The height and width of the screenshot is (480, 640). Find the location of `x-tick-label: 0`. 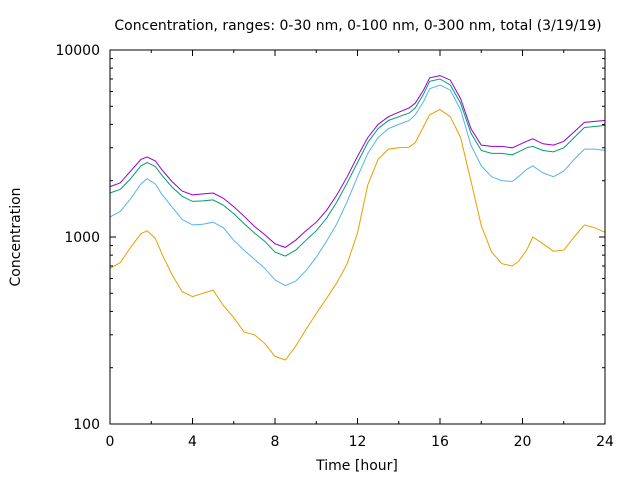

x-tick-label: 0 is located at coordinates (110, 442).